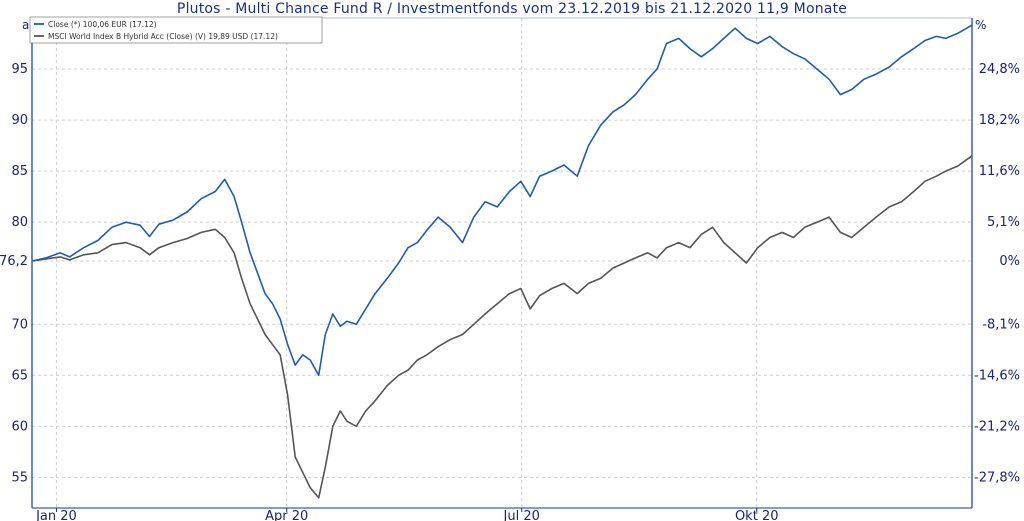  Describe the element at coordinates (999, 171) in the screenshot. I see `y-tick-label-right: 11,6%` at that location.